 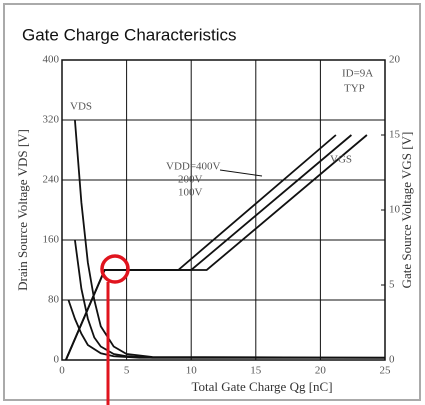 I want to click on y2-tick-label: 0, so click(x=392, y=360).